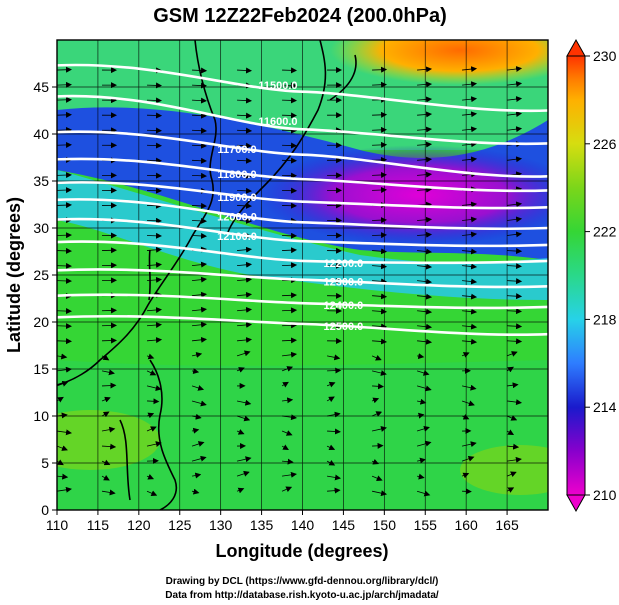 The height and width of the screenshot is (605, 619). Describe the element at coordinates (591, 275) in the screenshot. I see `colorbar: 210 214 218 222 226 230` at that location.